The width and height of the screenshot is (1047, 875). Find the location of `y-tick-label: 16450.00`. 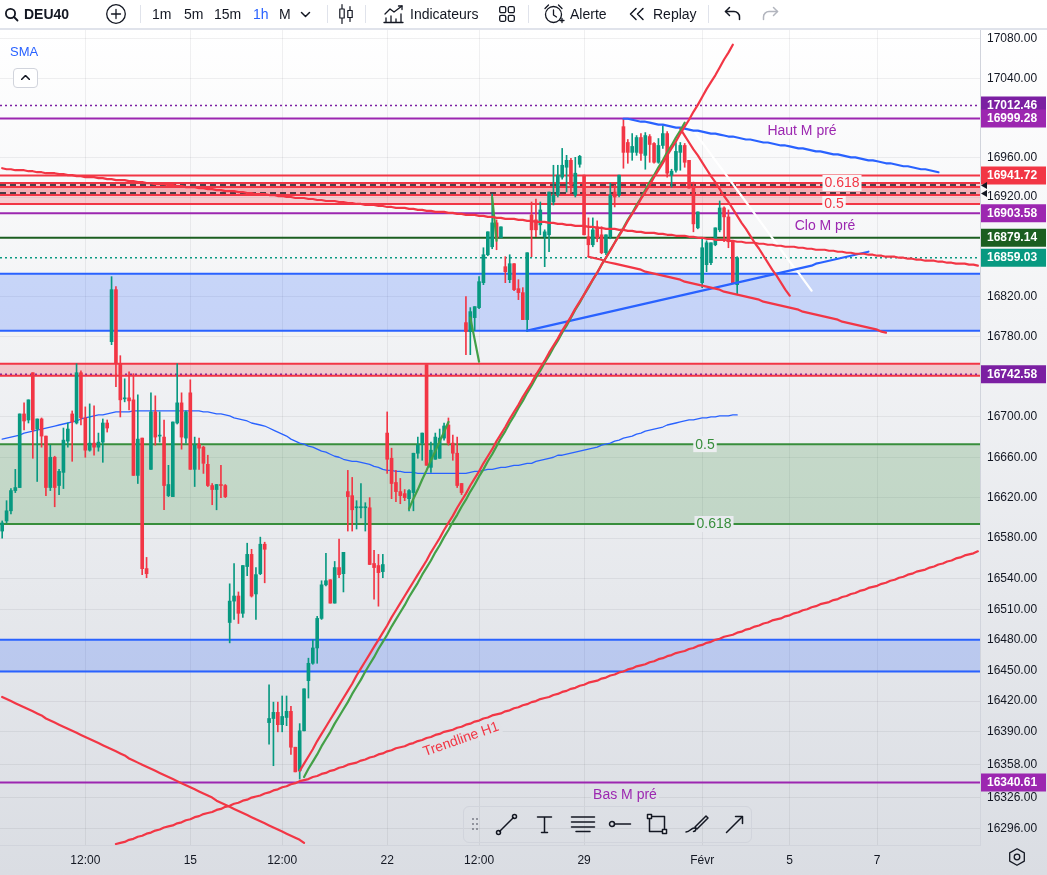

y-tick-label: 16450.00 is located at coordinates (1012, 669).